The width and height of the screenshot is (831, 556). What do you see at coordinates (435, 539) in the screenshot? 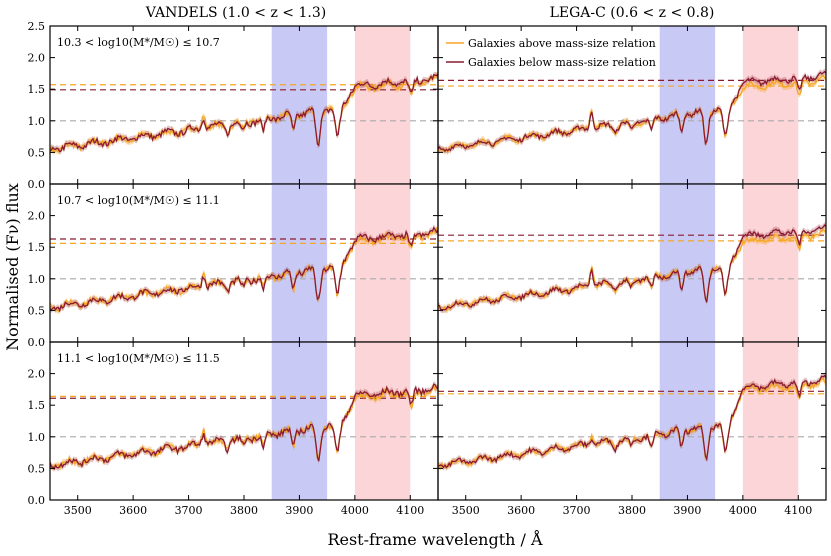
I see `x-axis-label: Rest-frame wavelength / Å` at bounding box center [435, 539].